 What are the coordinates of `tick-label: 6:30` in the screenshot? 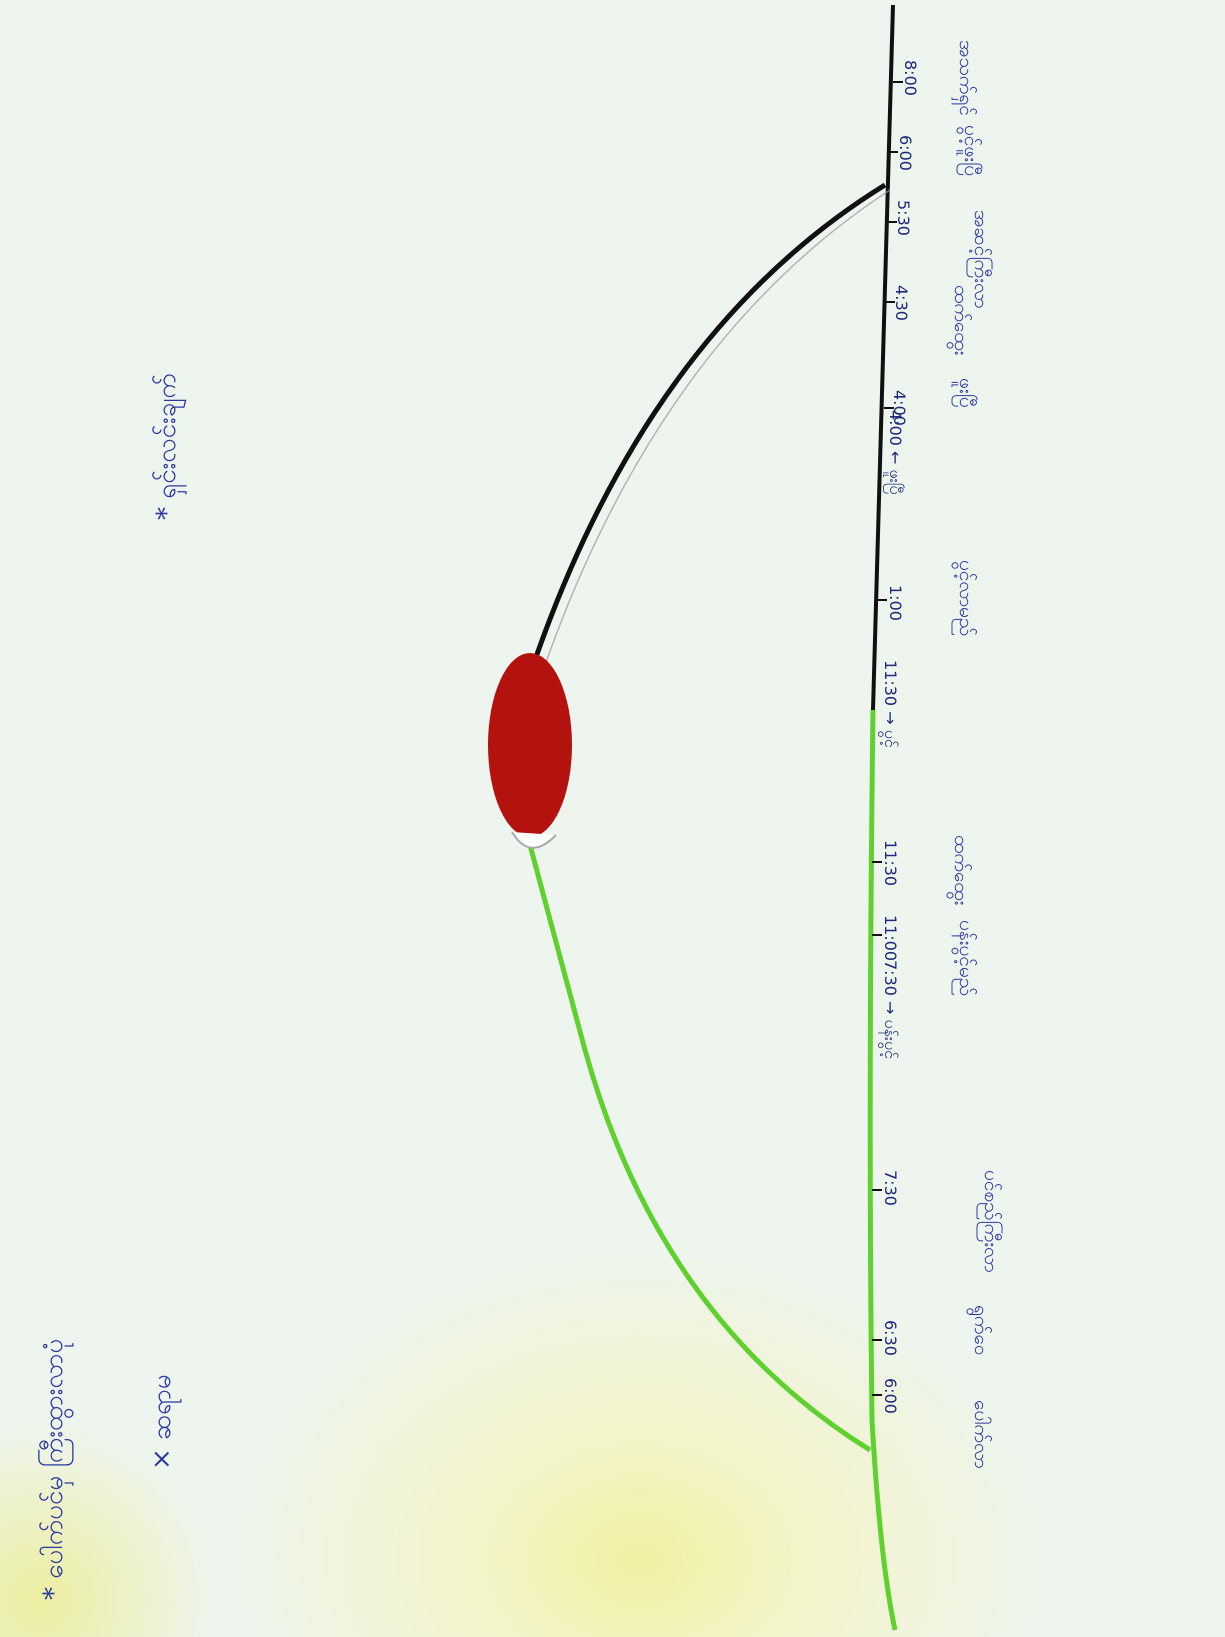 It's located at (890, 1338).